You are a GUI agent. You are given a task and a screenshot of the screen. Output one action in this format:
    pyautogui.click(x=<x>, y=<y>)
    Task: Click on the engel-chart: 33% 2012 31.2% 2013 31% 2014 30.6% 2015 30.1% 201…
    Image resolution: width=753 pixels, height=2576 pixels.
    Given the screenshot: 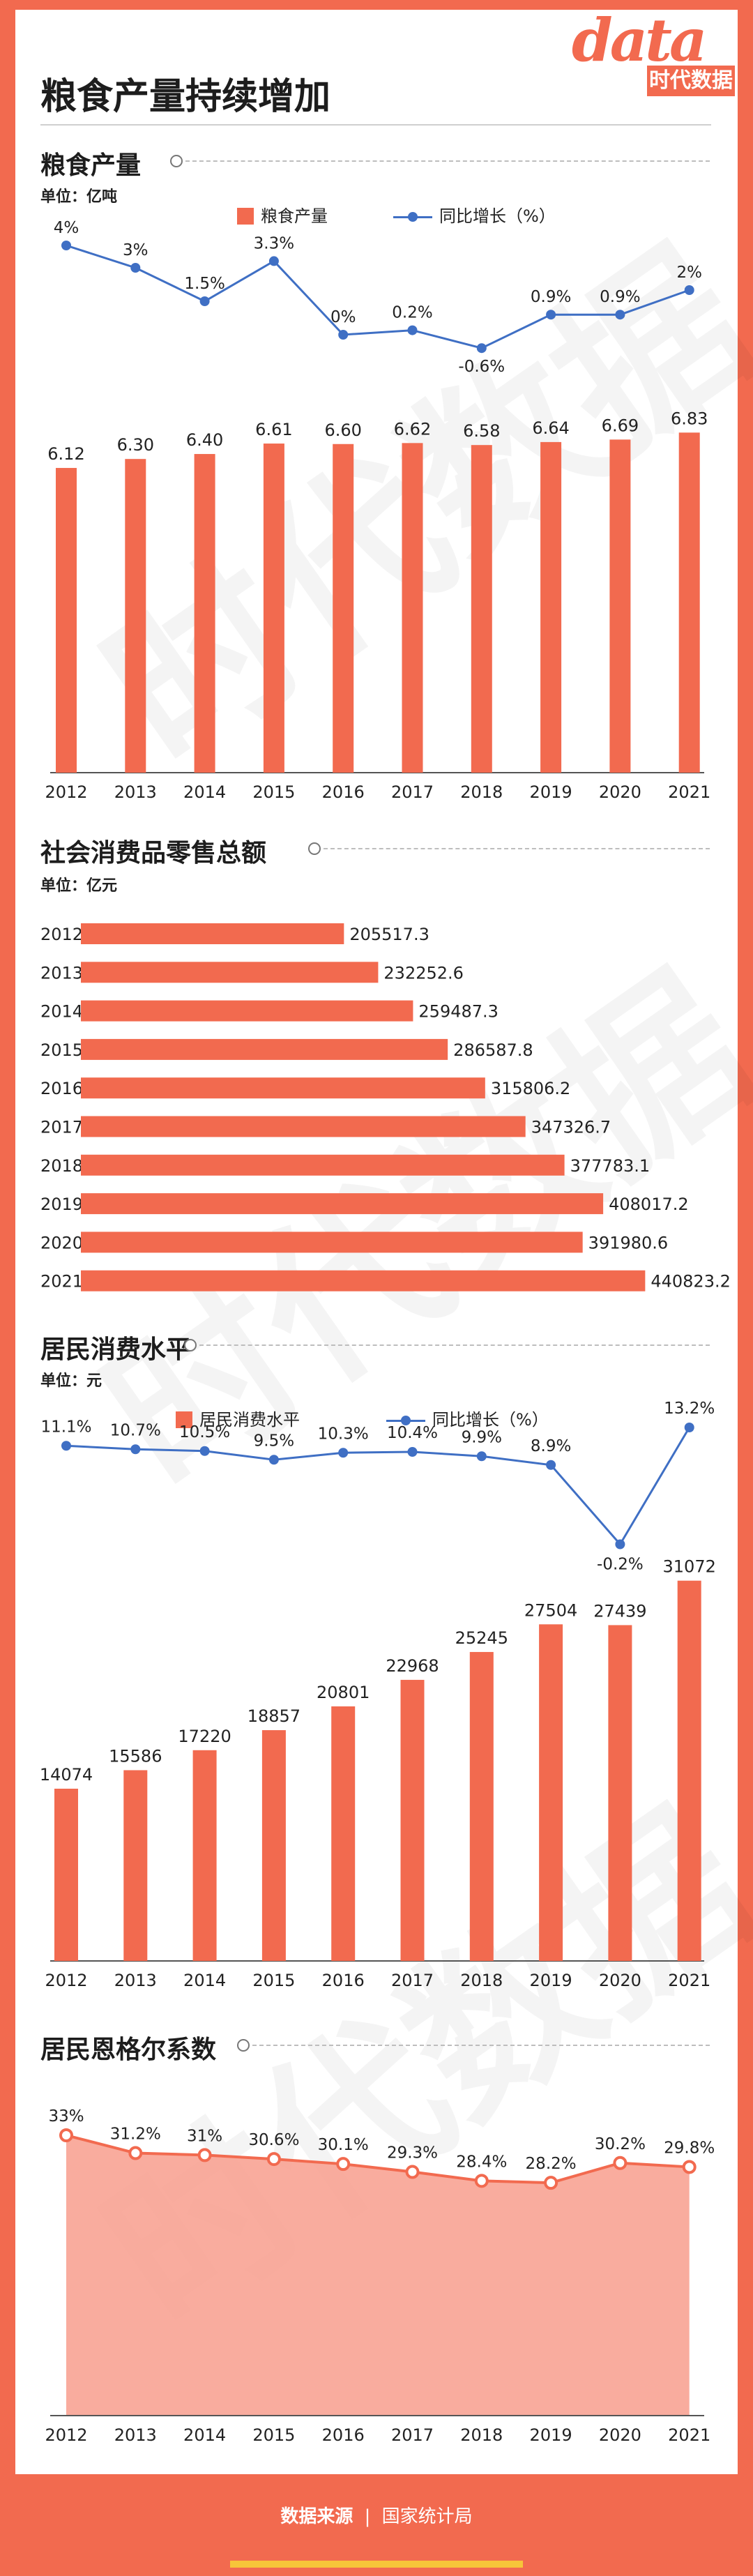 What is the action you would take?
    pyautogui.click(x=380, y=2276)
    